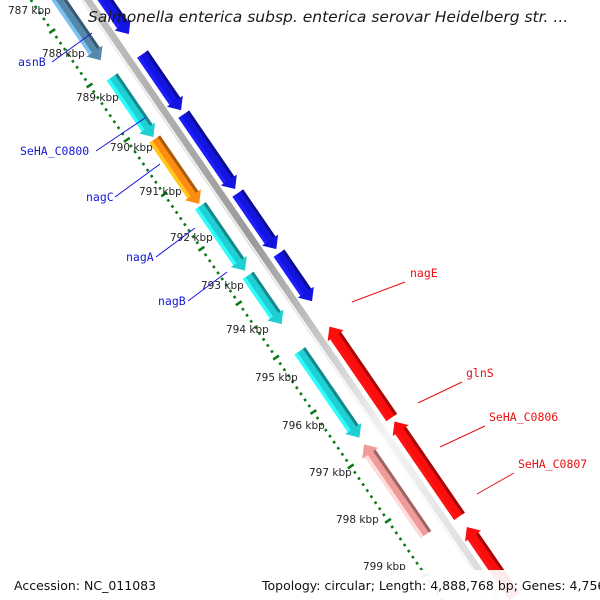  I want to click on tick-label: 787 kbp, so click(29, 11).